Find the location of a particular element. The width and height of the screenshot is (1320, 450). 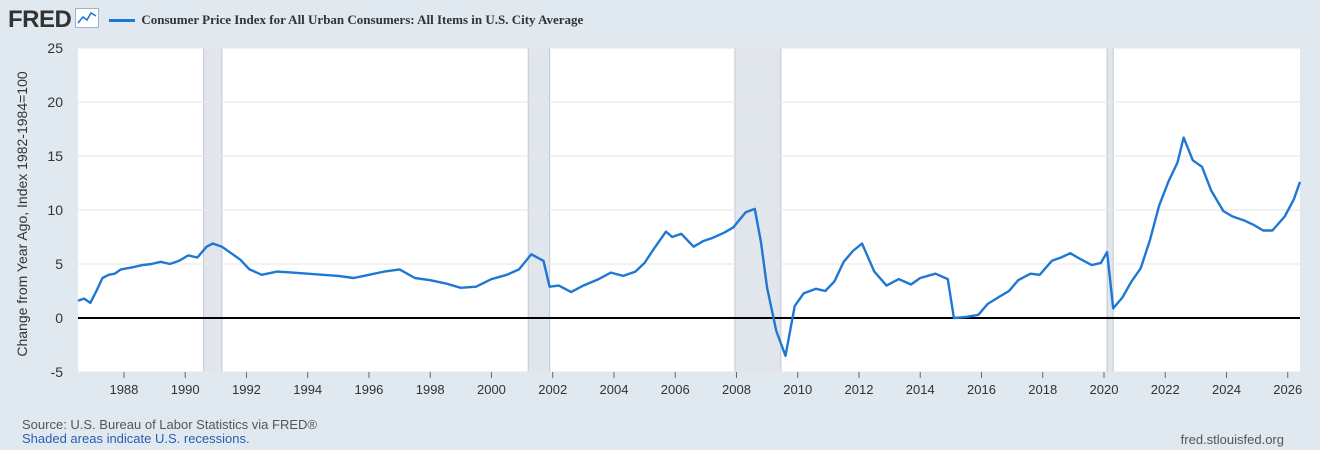

x-tick-label: 2002 is located at coordinates (552, 389).